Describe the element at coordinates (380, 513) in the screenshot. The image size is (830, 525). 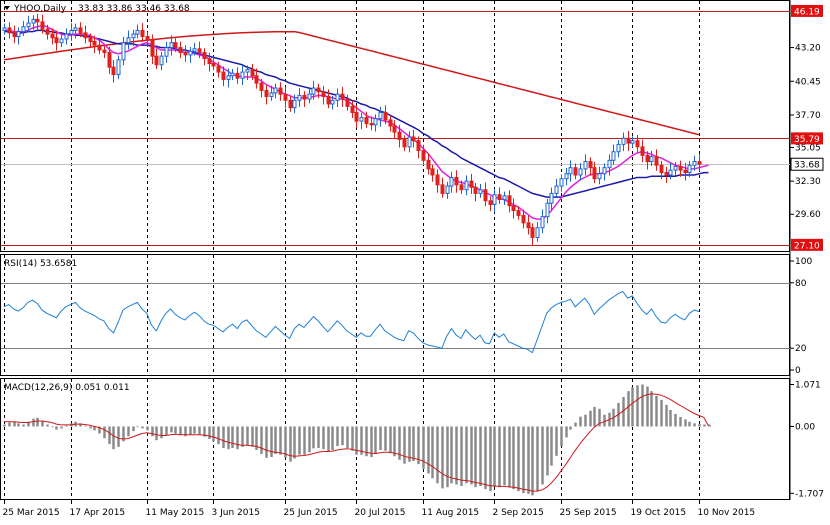
I see `x-tick-label: 20 Jul 2015` at that location.